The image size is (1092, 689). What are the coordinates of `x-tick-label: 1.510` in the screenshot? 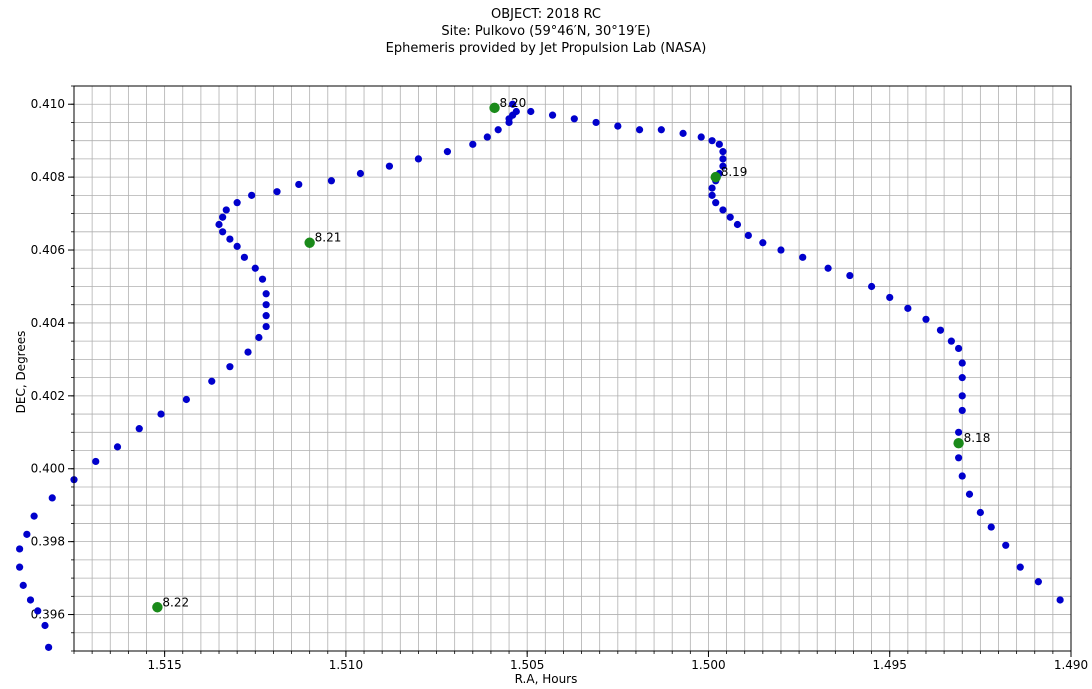 It's located at (346, 665).